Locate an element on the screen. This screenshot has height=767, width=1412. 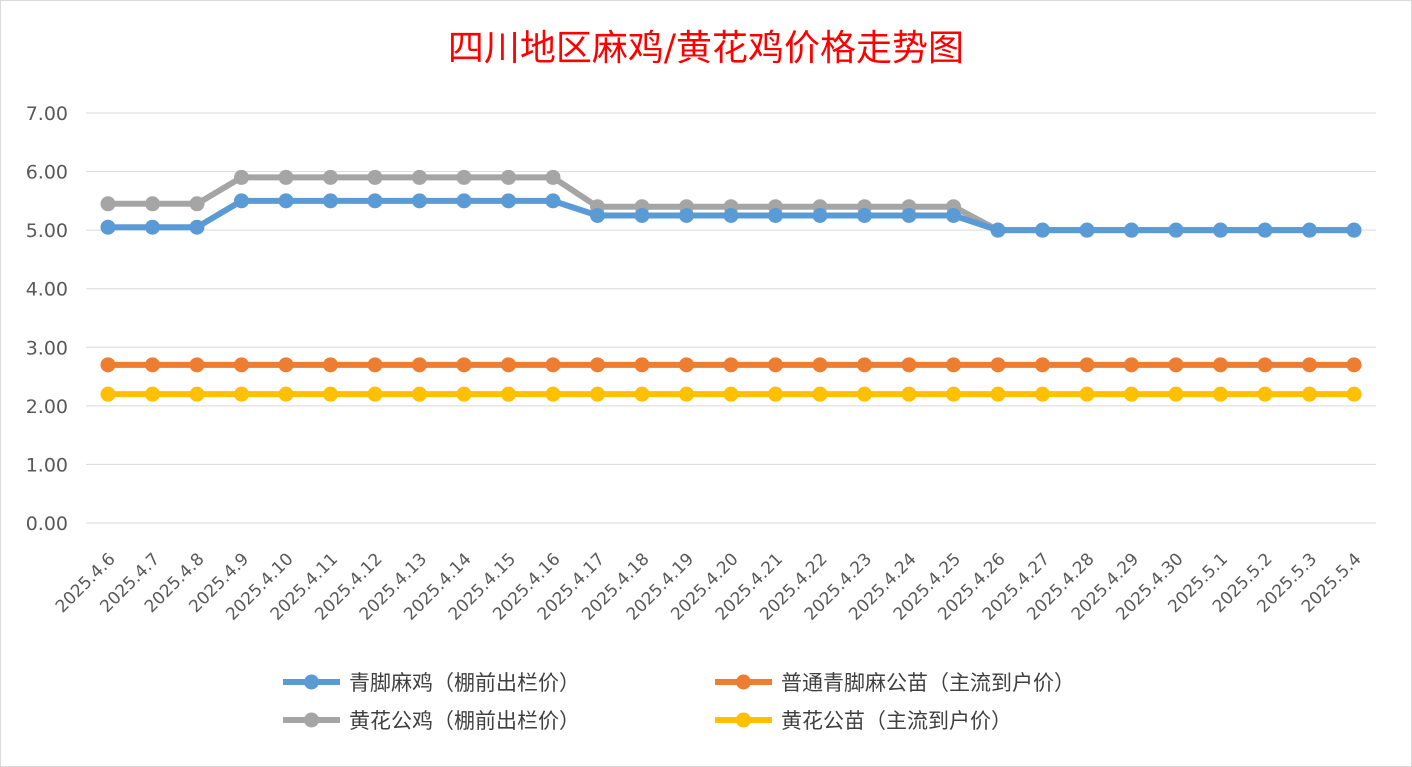
legend-label: 黄花公鸡（棚前出栏价） is located at coordinates (464, 721).